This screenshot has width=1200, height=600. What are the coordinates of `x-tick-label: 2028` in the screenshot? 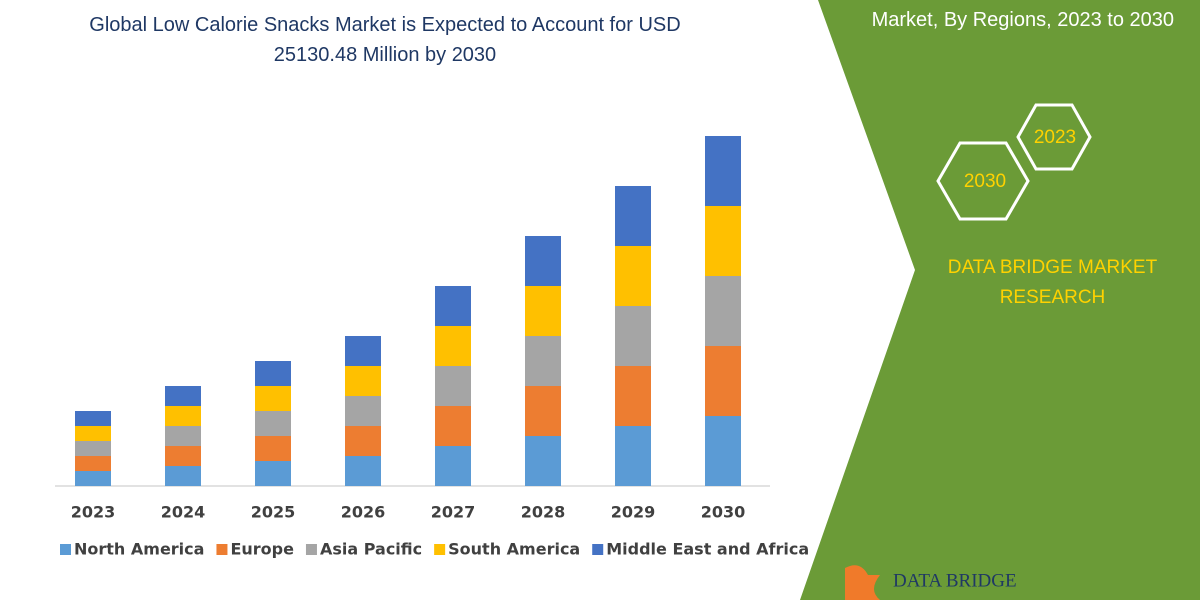 It's located at (543, 512).